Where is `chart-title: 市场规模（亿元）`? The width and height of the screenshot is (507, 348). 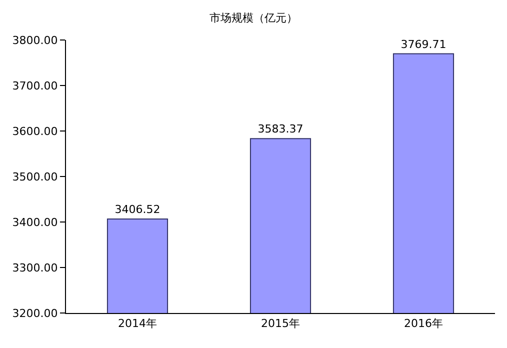 chart-title: 市场规模（亿元） is located at coordinates (254, 18).